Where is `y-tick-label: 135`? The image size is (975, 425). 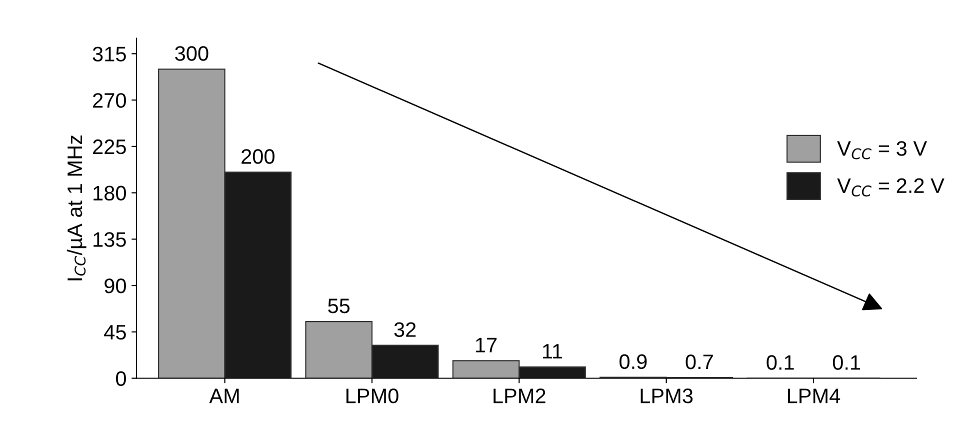 y-tick-label: 135 is located at coordinates (110, 239).